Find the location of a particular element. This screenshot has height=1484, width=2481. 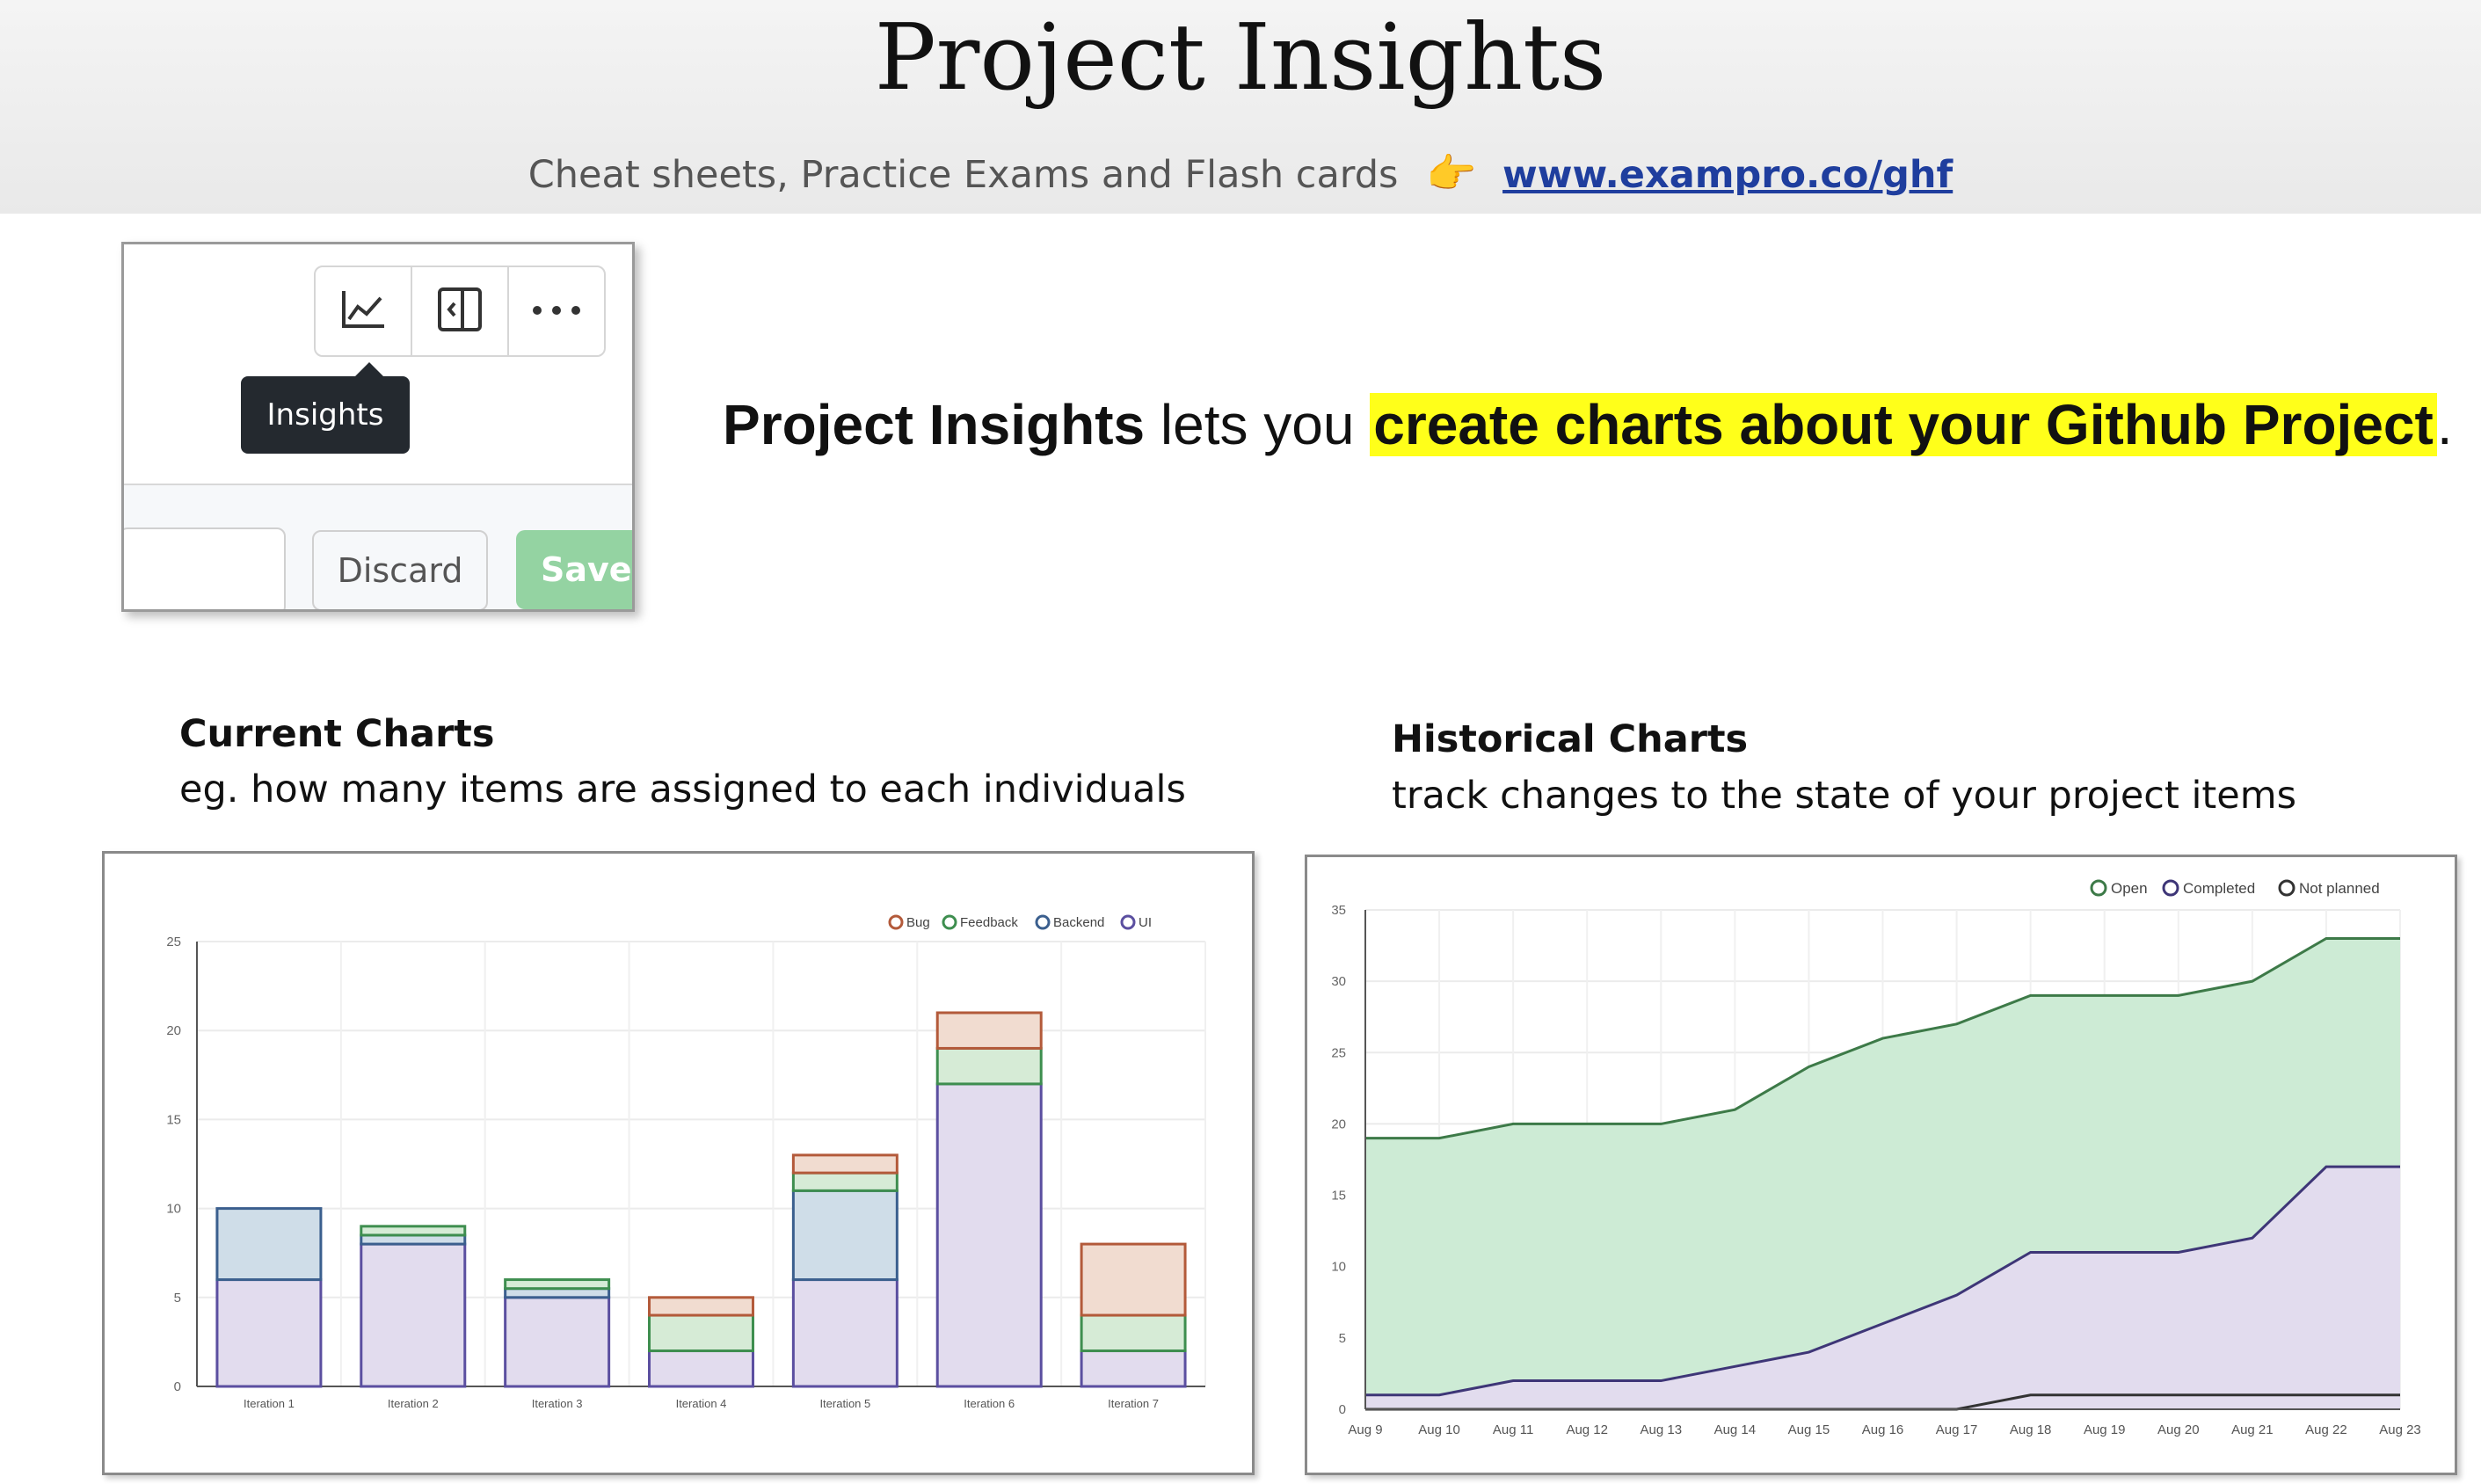

toolbar-button-group is located at coordinates (460, 311).